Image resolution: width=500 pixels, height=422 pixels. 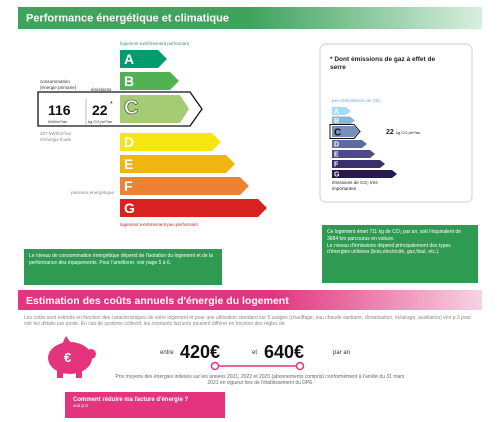 What do you see at coordinates (127, 19) in the screenshot?
I see `header-title: Performance énergétique et climatique` at bounding box center [127, 19].